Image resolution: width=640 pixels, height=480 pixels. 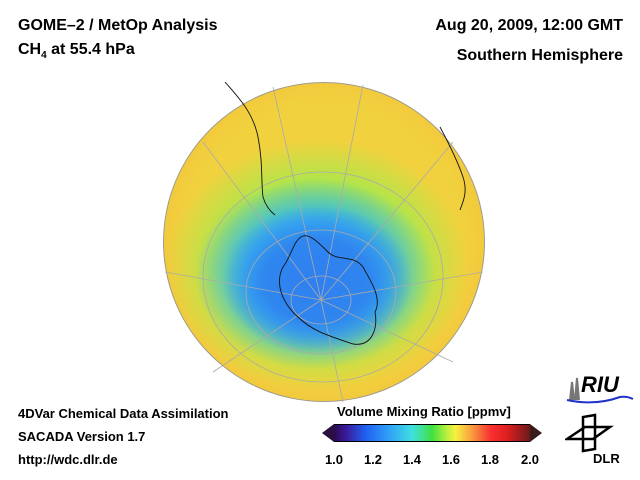 What do you see at coordinates (412, 459) in the screenshot?
I see `colorbar-tick: 1.4` at bounding box center [412, 459].